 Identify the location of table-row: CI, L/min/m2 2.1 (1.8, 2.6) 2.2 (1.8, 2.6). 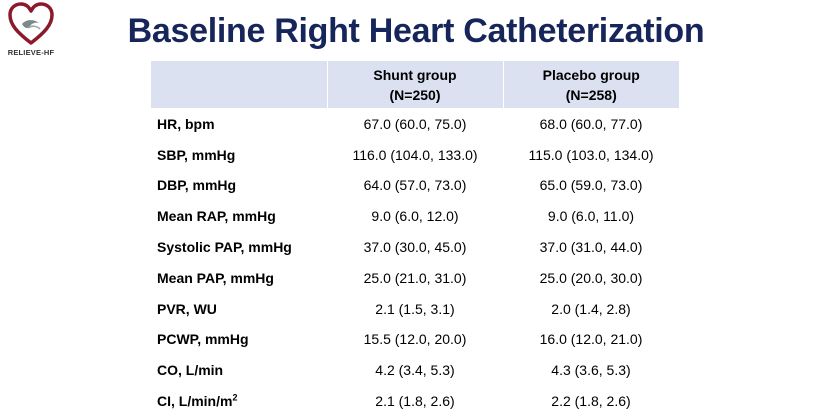
(415, 400).